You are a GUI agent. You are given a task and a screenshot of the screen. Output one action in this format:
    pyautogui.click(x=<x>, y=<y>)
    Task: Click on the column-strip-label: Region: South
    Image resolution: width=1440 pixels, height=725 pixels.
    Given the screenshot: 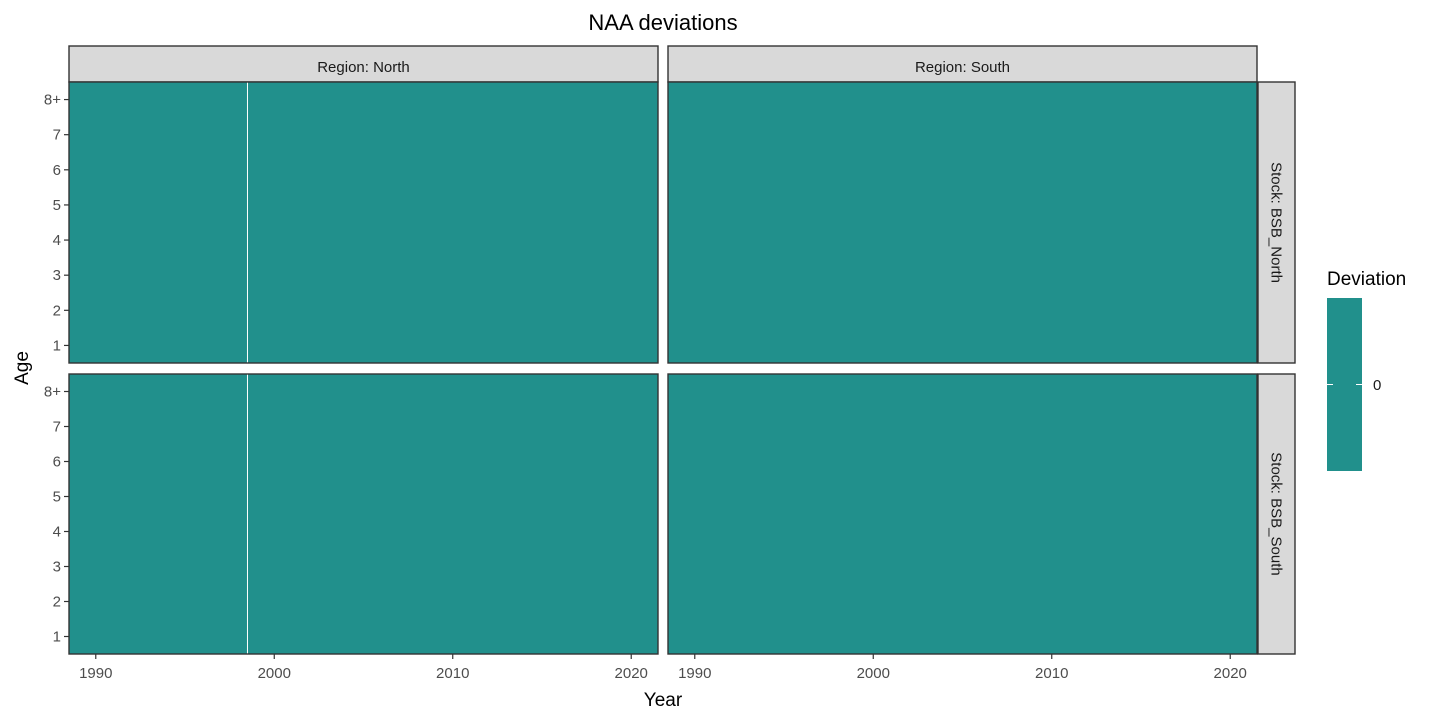 What is the action you would take?
    pyautogui.click(x=962, y=67)
    